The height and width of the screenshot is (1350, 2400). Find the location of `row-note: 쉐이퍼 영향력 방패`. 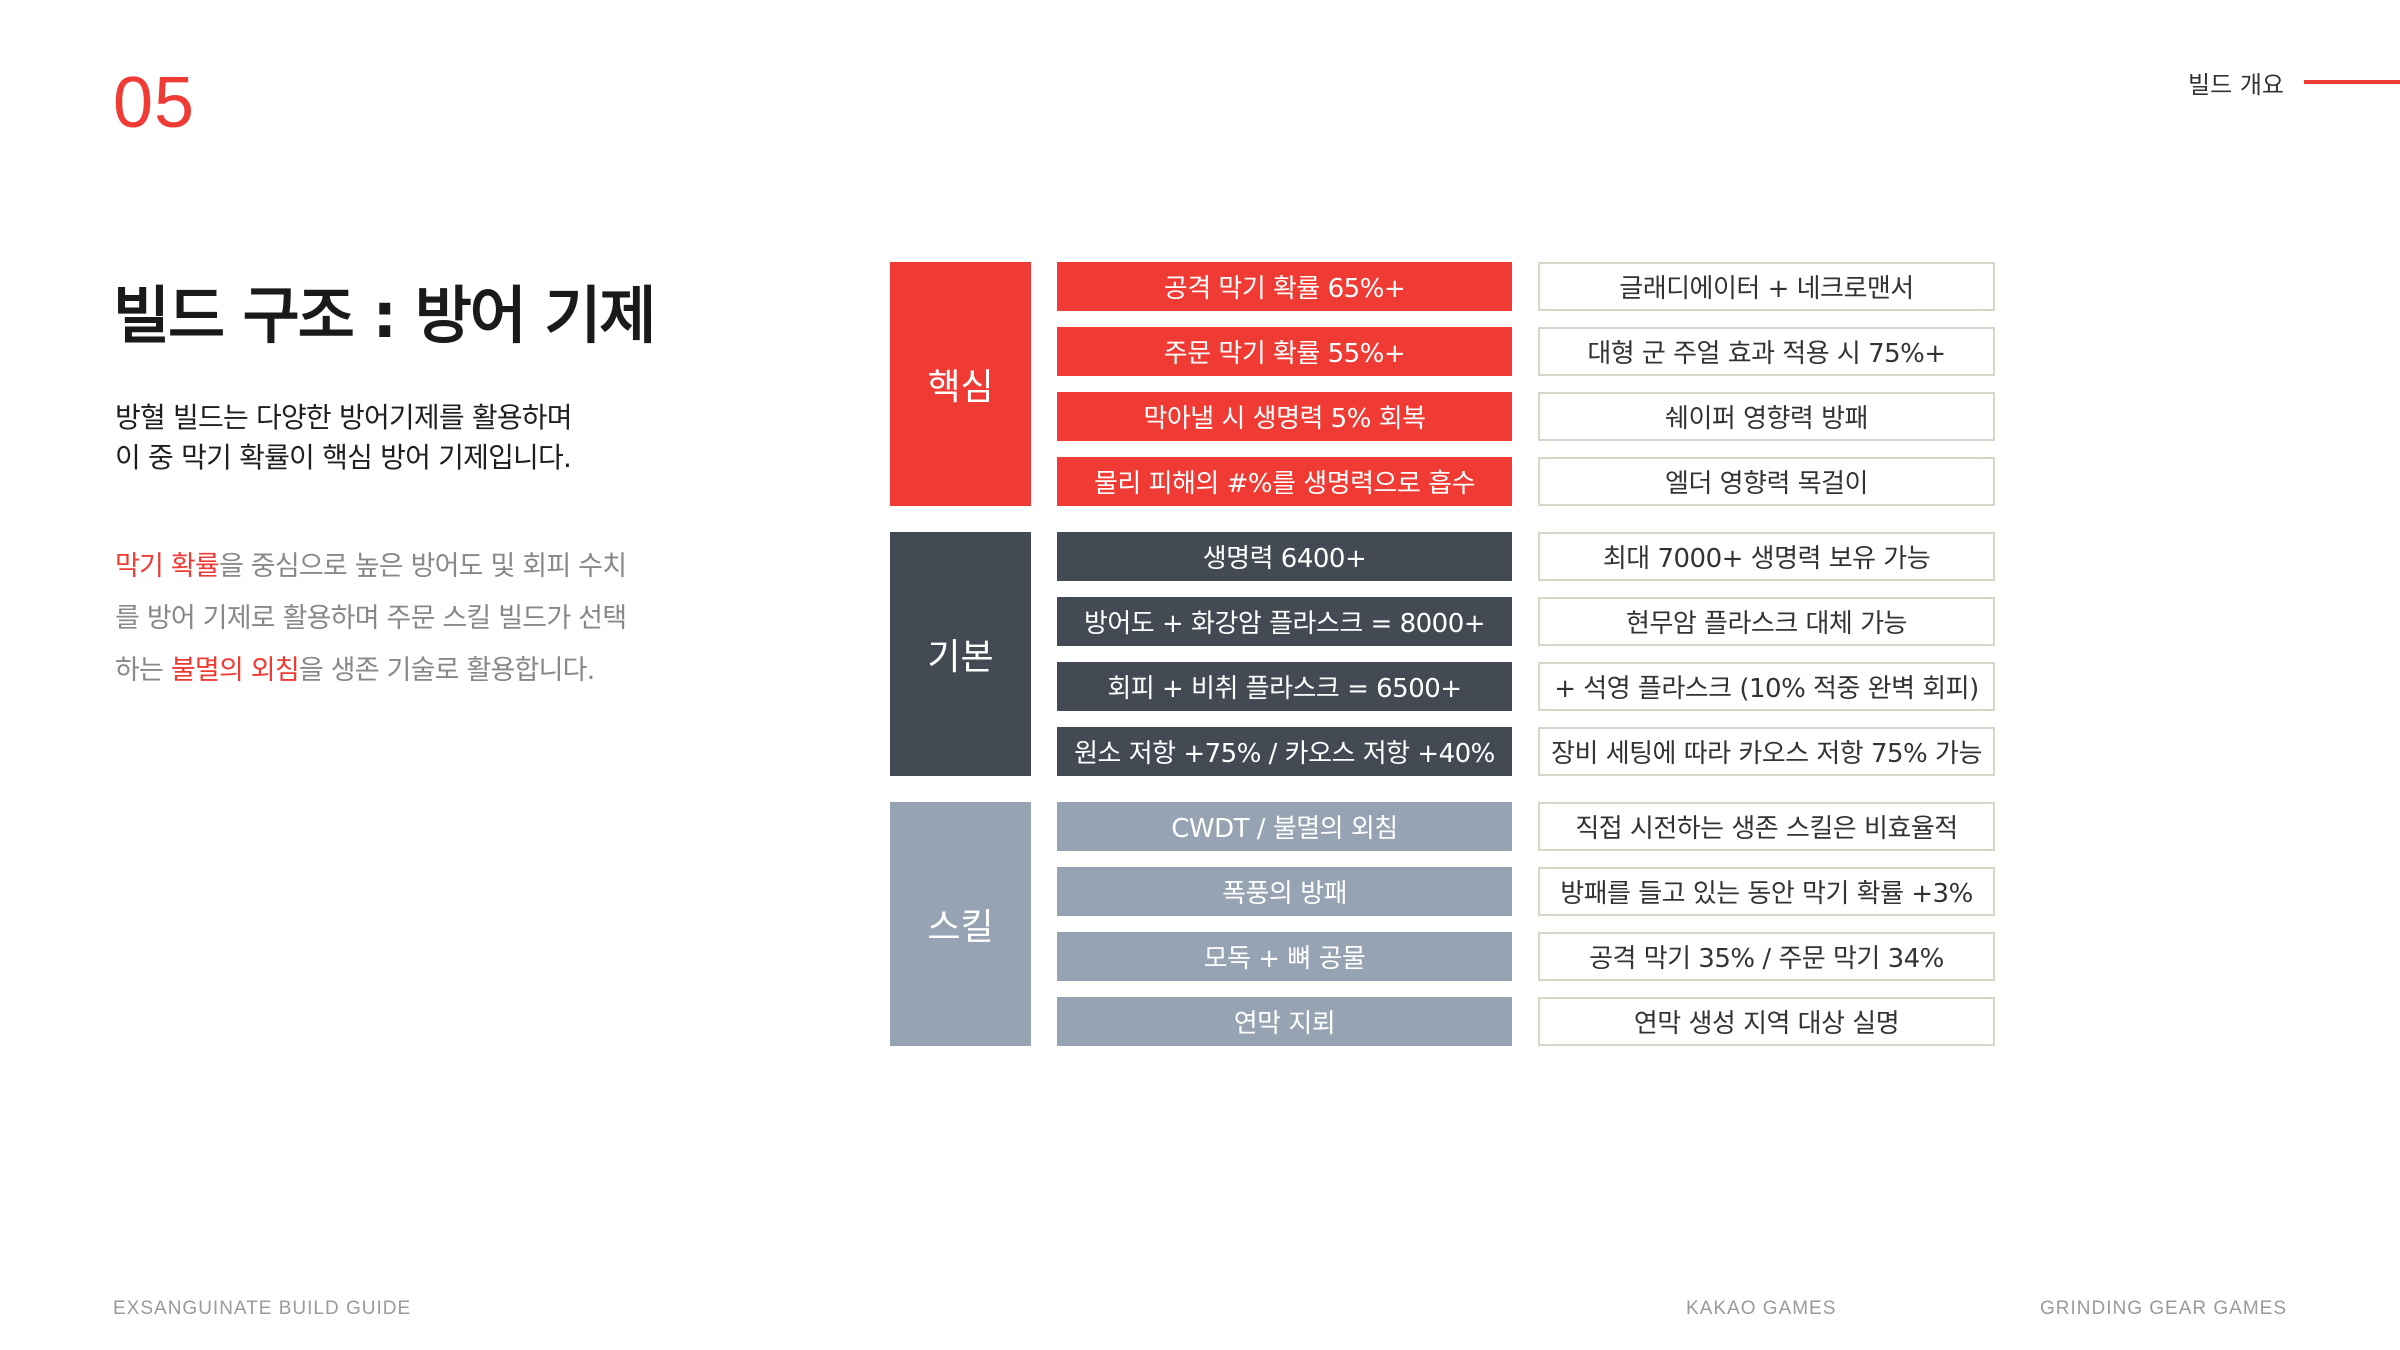

row-note: 쉐이퍼 영향력 방패 is located at coordinates (1766, 416).